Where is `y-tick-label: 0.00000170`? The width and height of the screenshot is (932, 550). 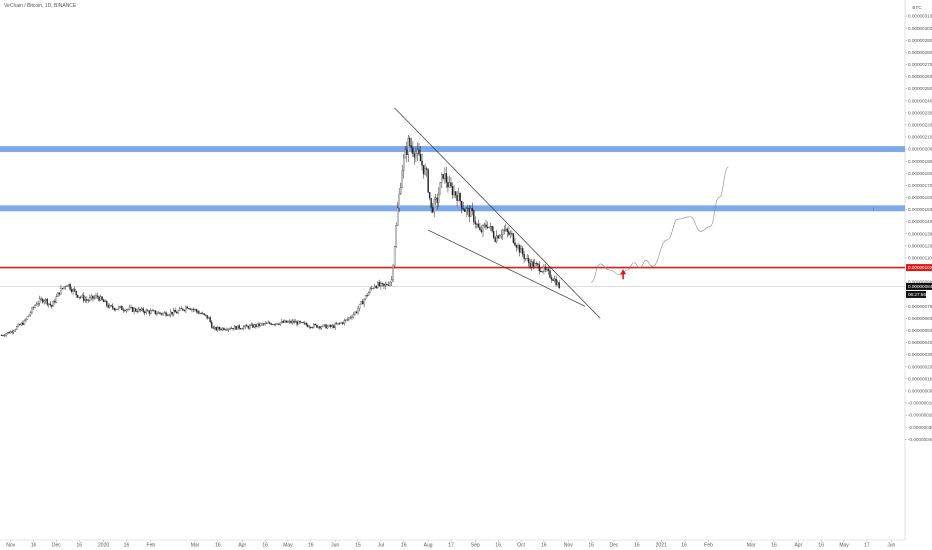
y-tick-label: 0.00000170 is located at coordinates (920, 185).